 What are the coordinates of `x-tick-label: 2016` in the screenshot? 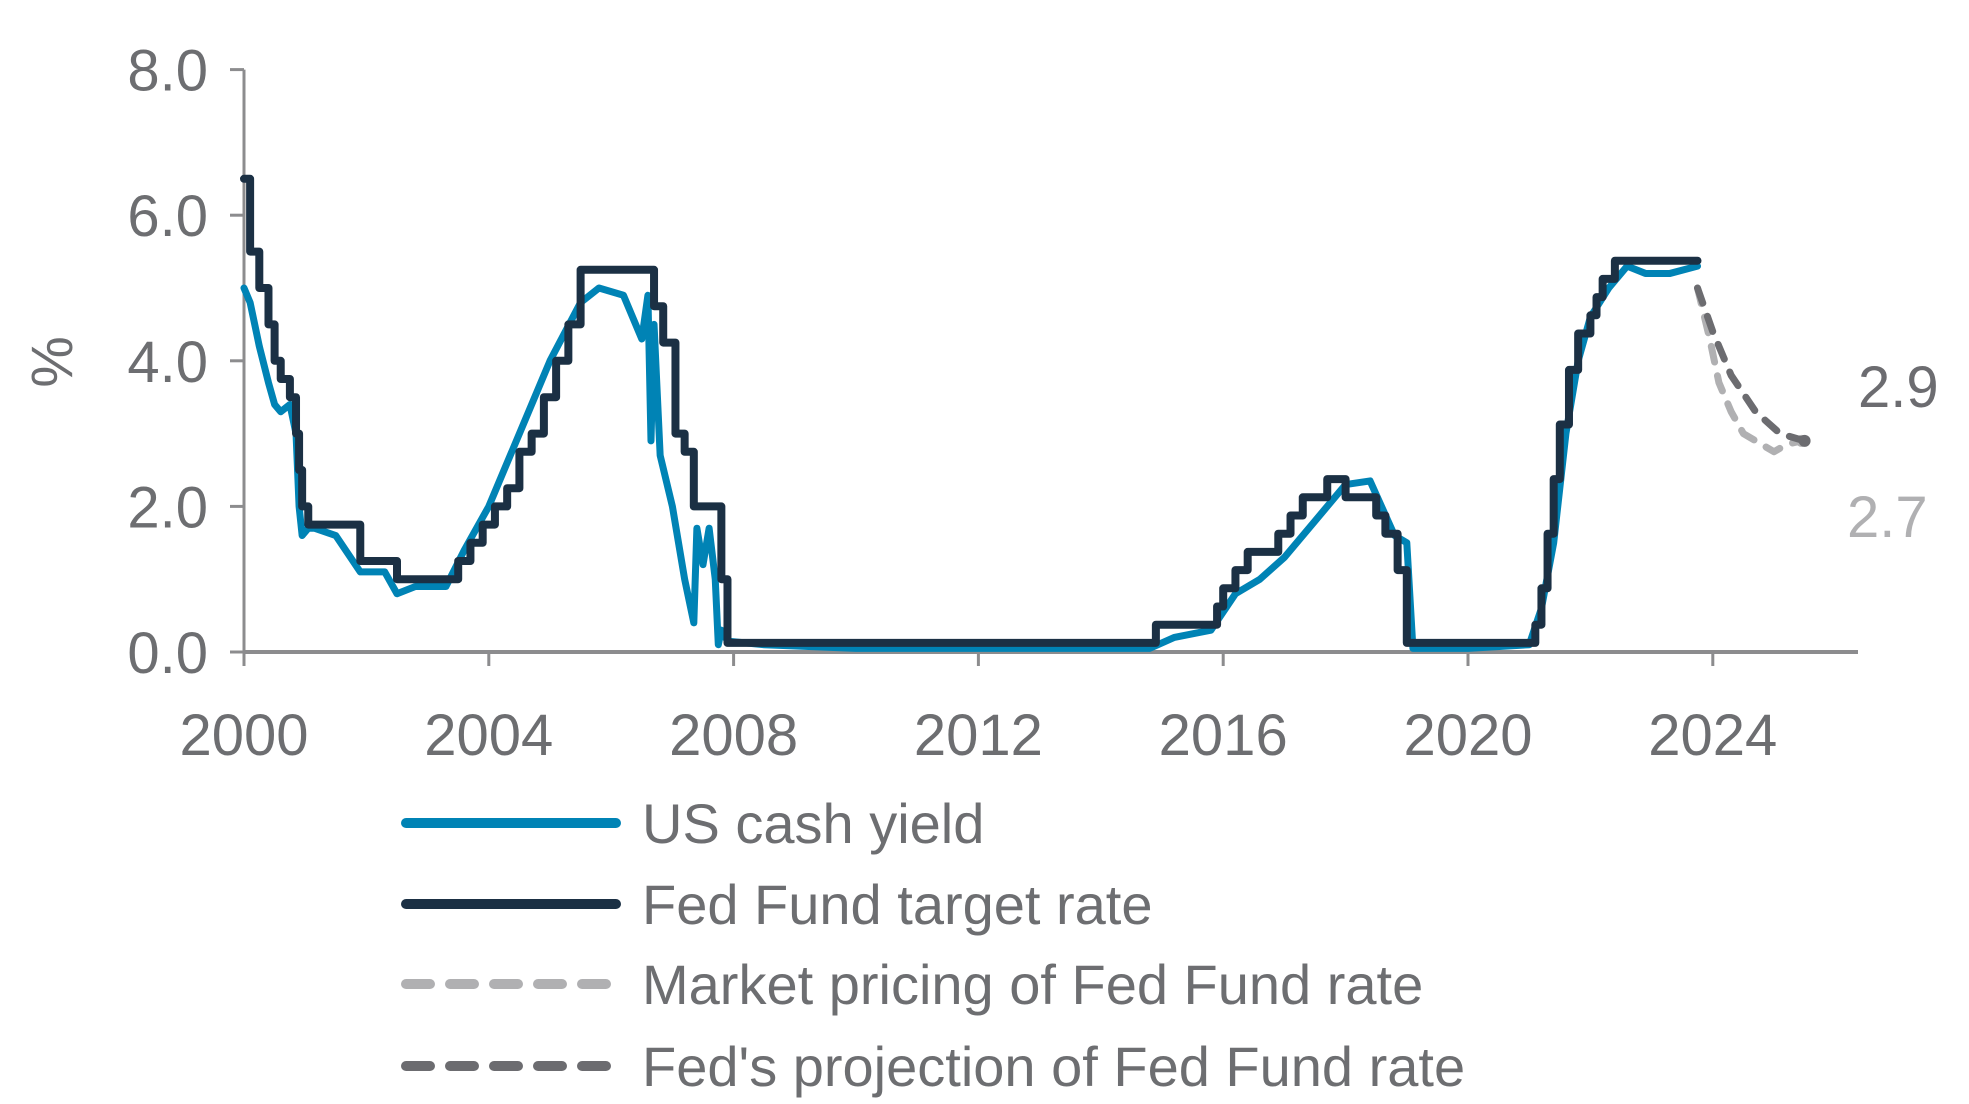 It's located at (1223, 735).